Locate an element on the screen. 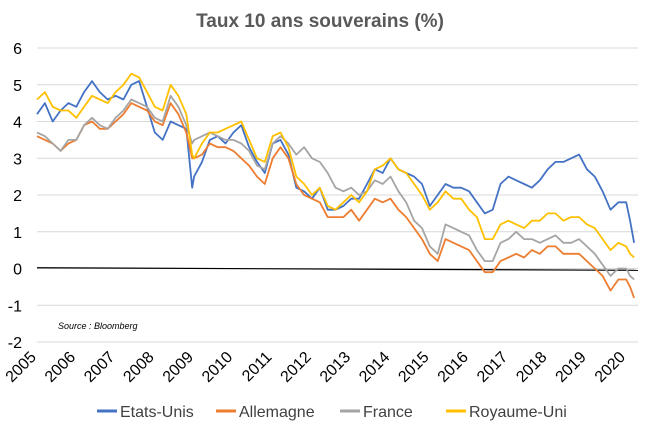  legend-label: Royaume-Uni is located at coordinates (518, 412).